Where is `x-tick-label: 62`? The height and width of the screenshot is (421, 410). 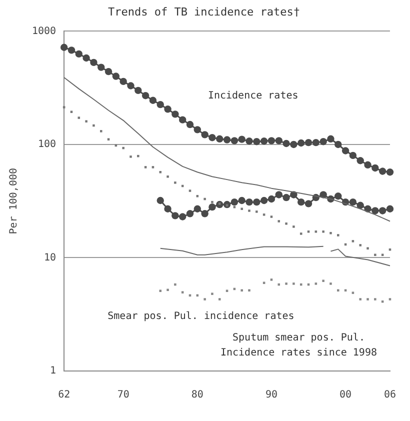
x-tick-label: 62 is located at coordinates (64, 395).